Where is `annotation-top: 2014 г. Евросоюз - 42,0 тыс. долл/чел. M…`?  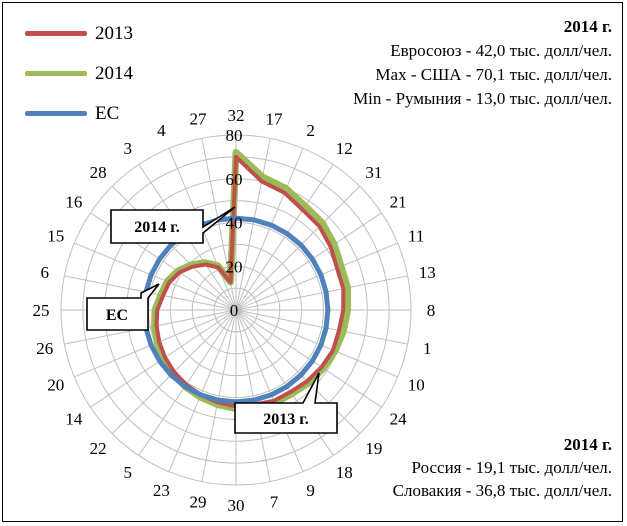
annotation-top: 2014 г. Евросоюз - 42,0 тыс. долл/чел. M… is located at coordinates (482, 63).